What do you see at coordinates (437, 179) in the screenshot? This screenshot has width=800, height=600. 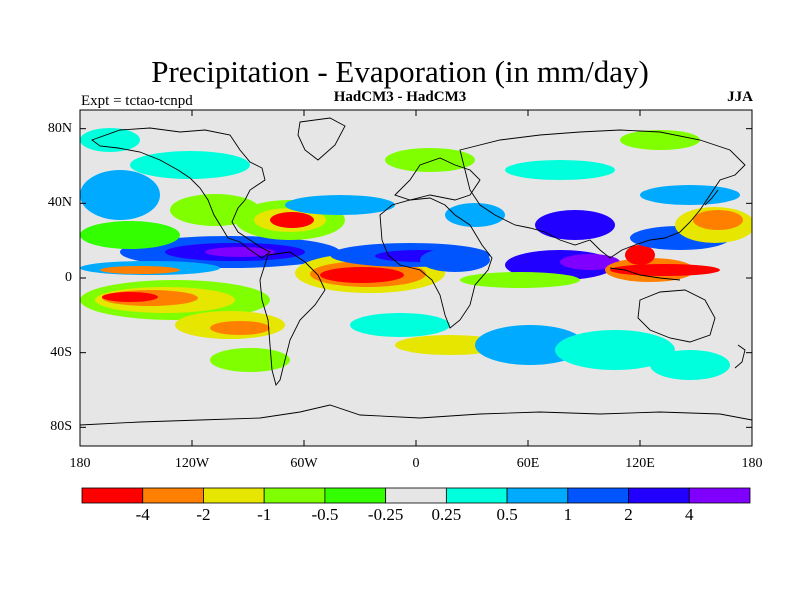 I see `coastline-europe` at bounding box center [437, 179].